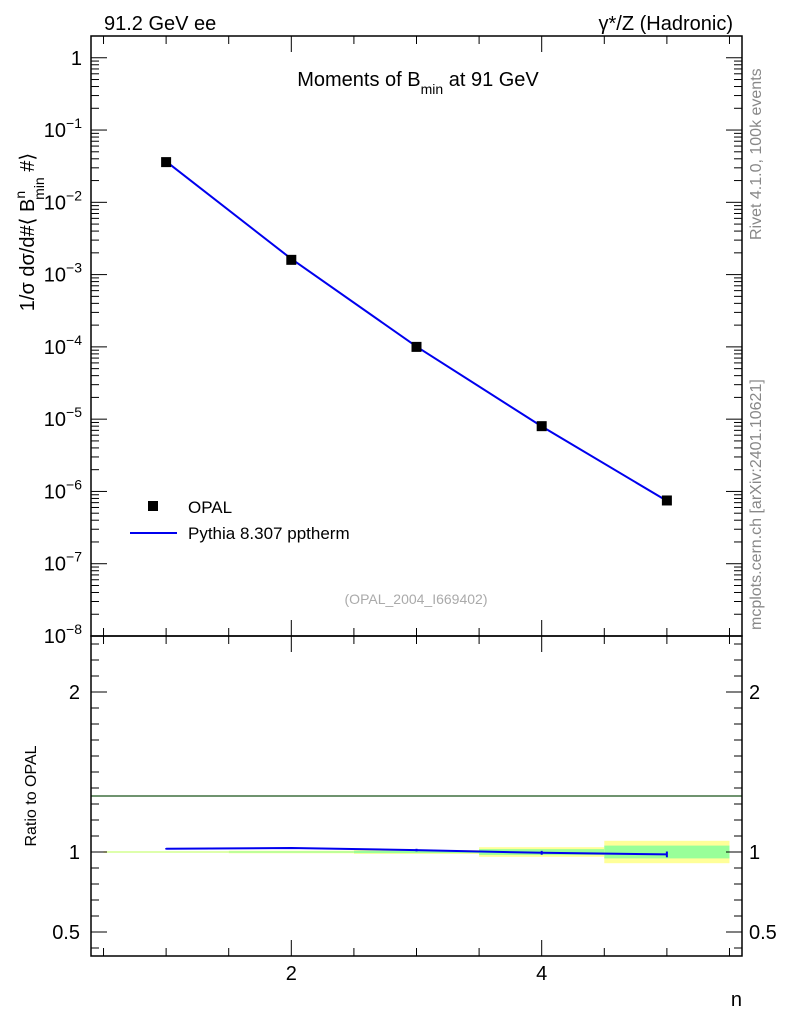 The image size is (786, 1029). Describe the element at coordinates (763, 933) in the screenshot. I see `ratio-y-tick-label-right: 0.5` at that location.